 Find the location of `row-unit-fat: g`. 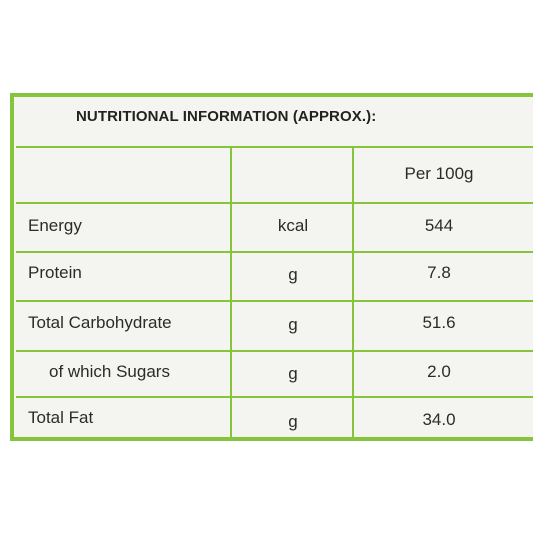

row-unit-fat: g is located at coordinates (293, 421).